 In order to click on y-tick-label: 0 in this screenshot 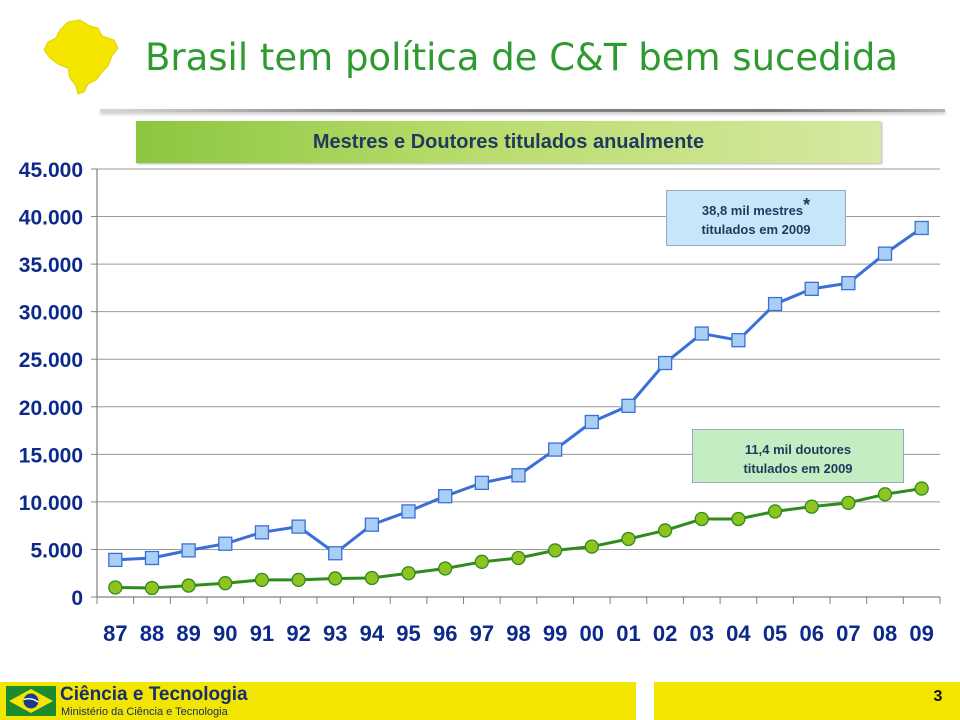, I will do `click(77, 598)`.